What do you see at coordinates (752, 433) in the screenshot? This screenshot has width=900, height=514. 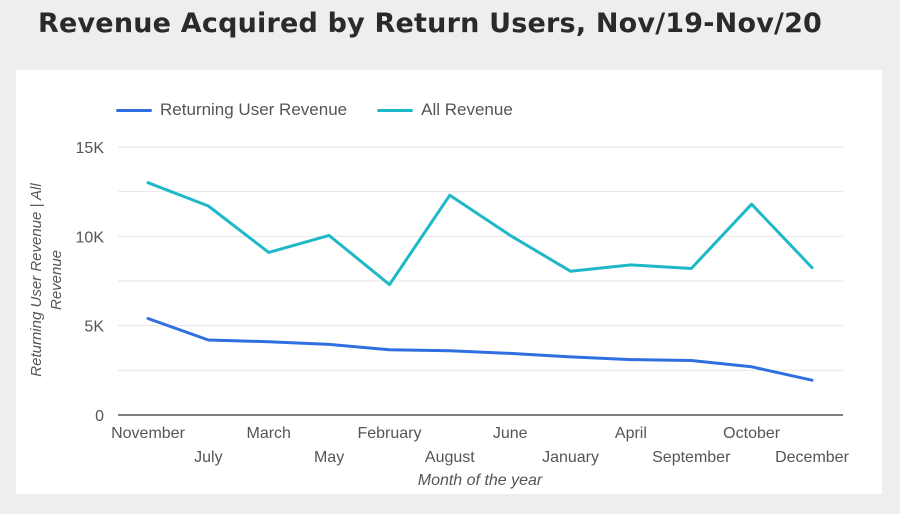 I see `x-tick-label: October` at bounding box center [752, 433].